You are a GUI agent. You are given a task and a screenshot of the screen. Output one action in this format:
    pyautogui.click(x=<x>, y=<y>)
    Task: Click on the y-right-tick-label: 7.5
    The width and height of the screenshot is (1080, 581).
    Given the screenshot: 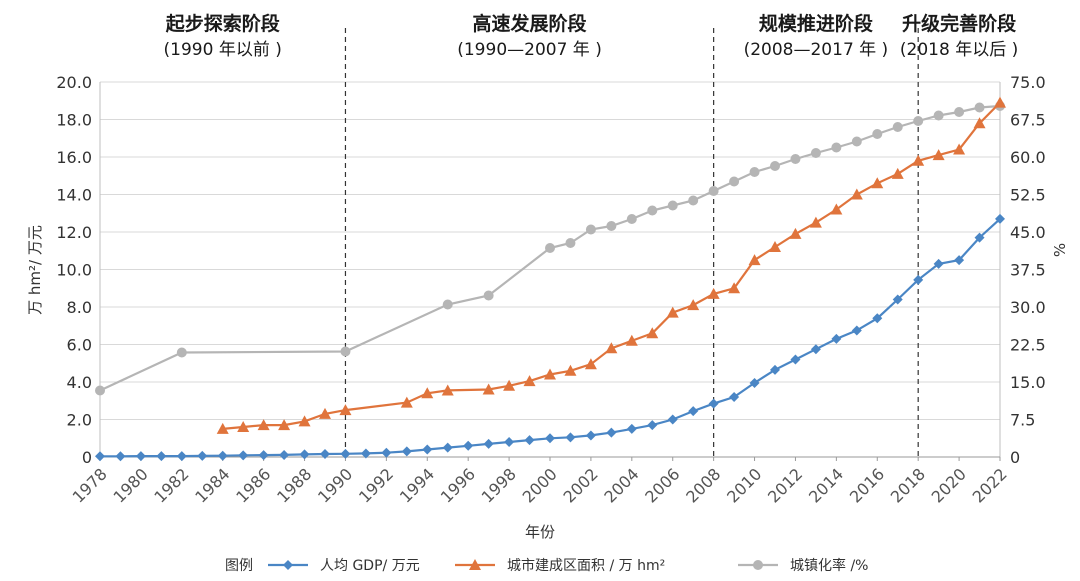 What is the action you would take?
    pyautogui.click(x=1022, y=420)
    